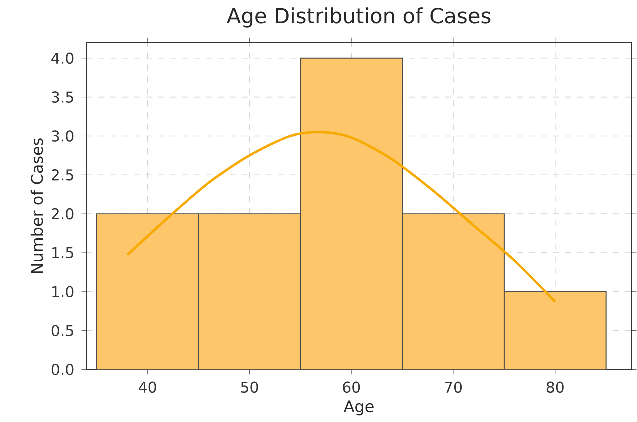 The image size is (637, 422). I want to click on y-tick-label: 0.0, so click(63, 370).